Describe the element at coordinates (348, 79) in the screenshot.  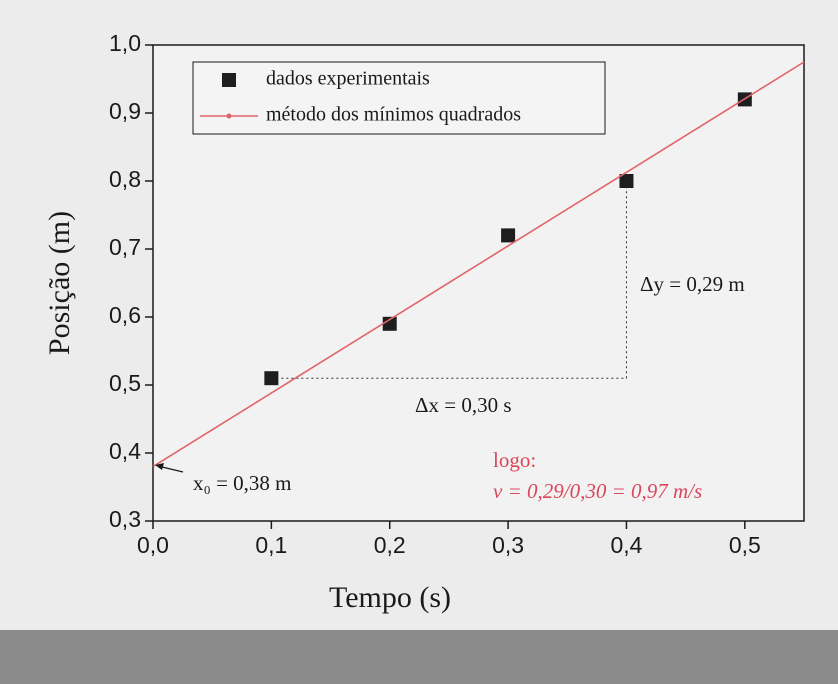
I see `legend-label: dados experimentais` at that location.